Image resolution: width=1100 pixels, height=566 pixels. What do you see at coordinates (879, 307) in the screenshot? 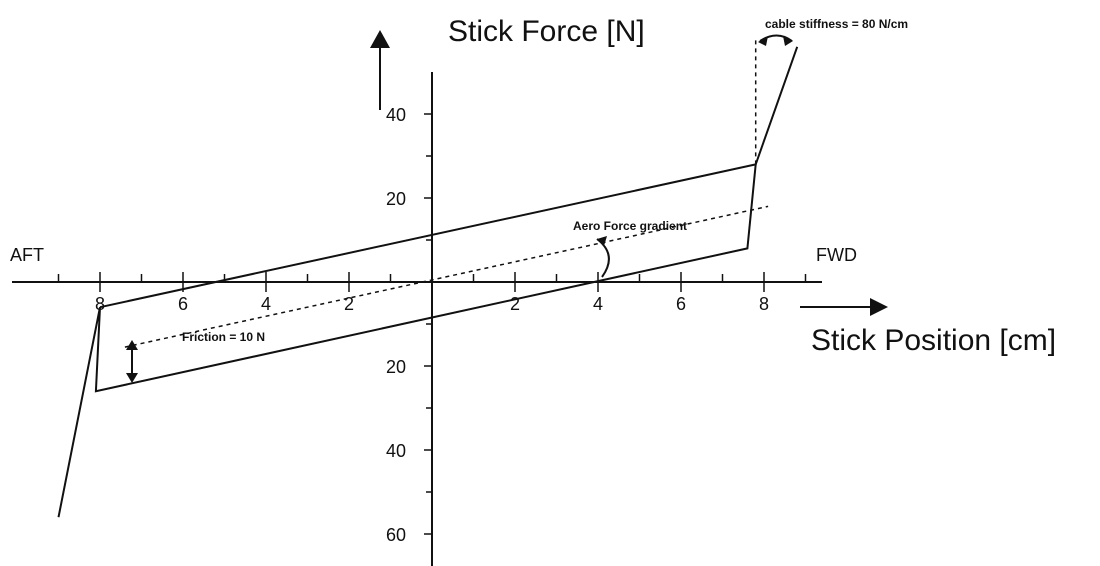
I see `x-axis-arrowhead` at bounding box center [879, 307].